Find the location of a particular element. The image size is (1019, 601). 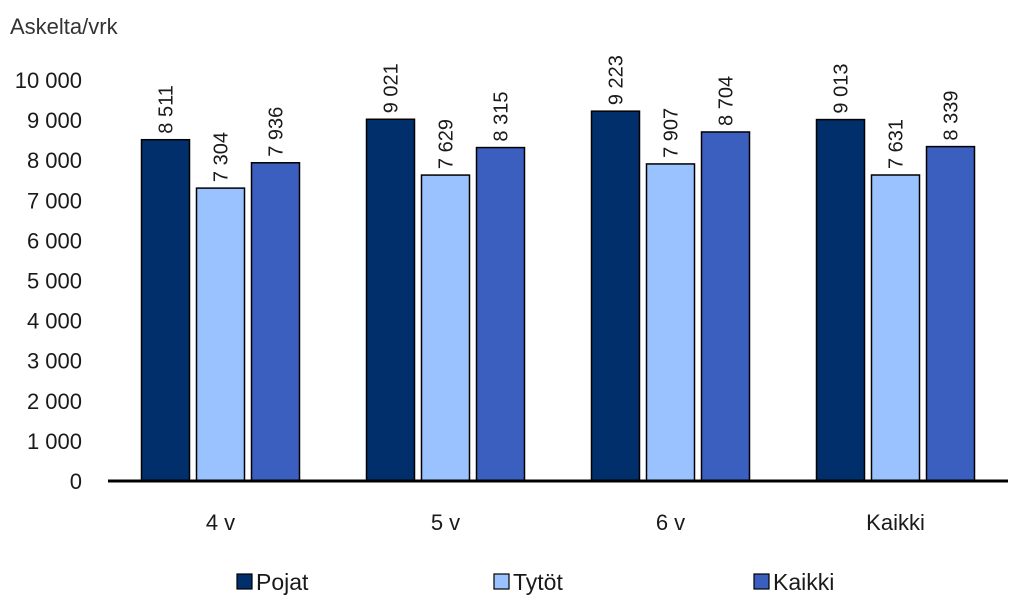

data-label: 8 339 is located at coordinates (952, 116).